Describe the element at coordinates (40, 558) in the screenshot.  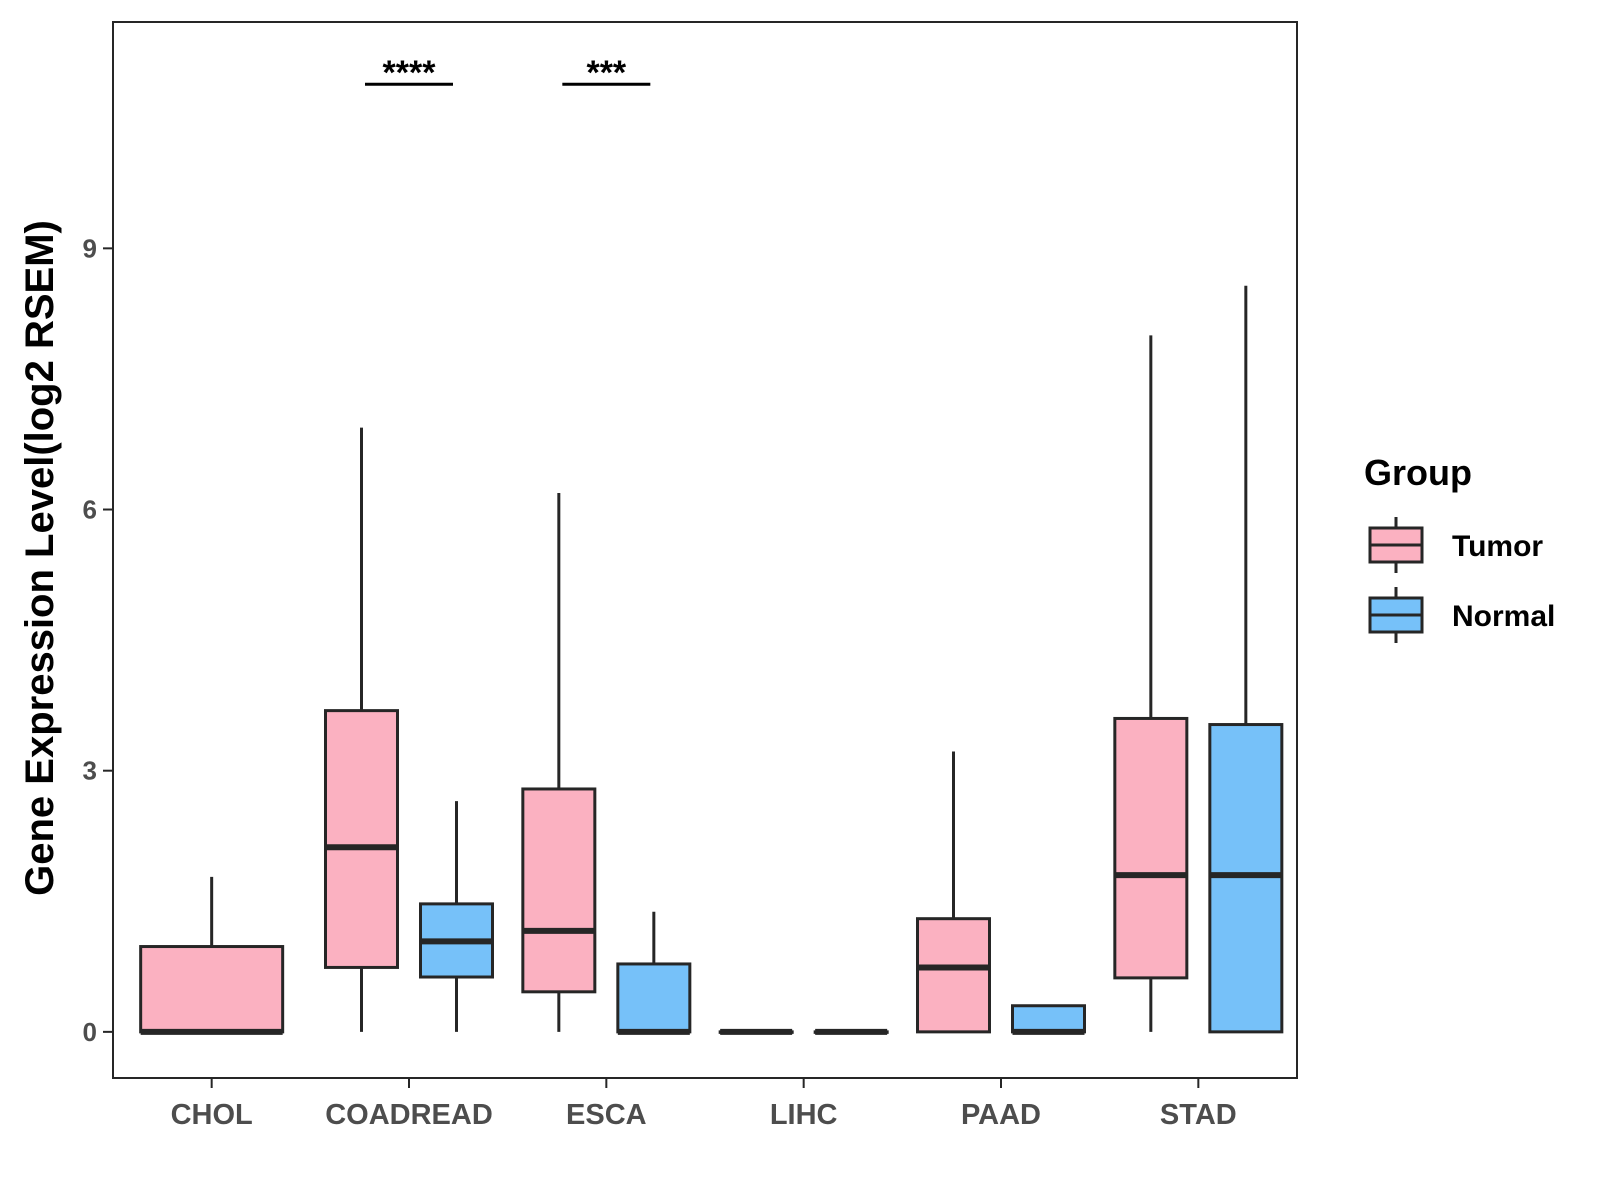
I see `y-axis-title: Gene Expression Level(log2 RSEM)` at that location.